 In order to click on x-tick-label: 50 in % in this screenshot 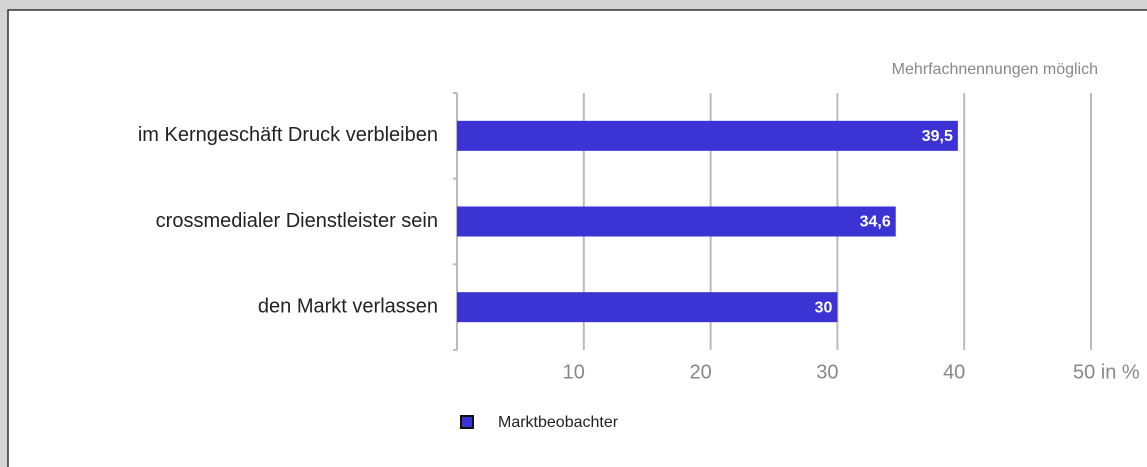, I will do `click(1106, 372)`.